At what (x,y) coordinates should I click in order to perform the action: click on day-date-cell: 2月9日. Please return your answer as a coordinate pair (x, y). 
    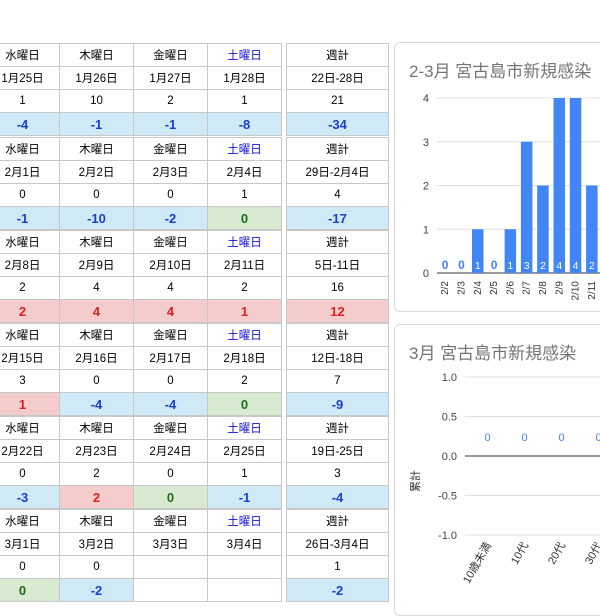
    Looking at the image, I should click on (96, 265).